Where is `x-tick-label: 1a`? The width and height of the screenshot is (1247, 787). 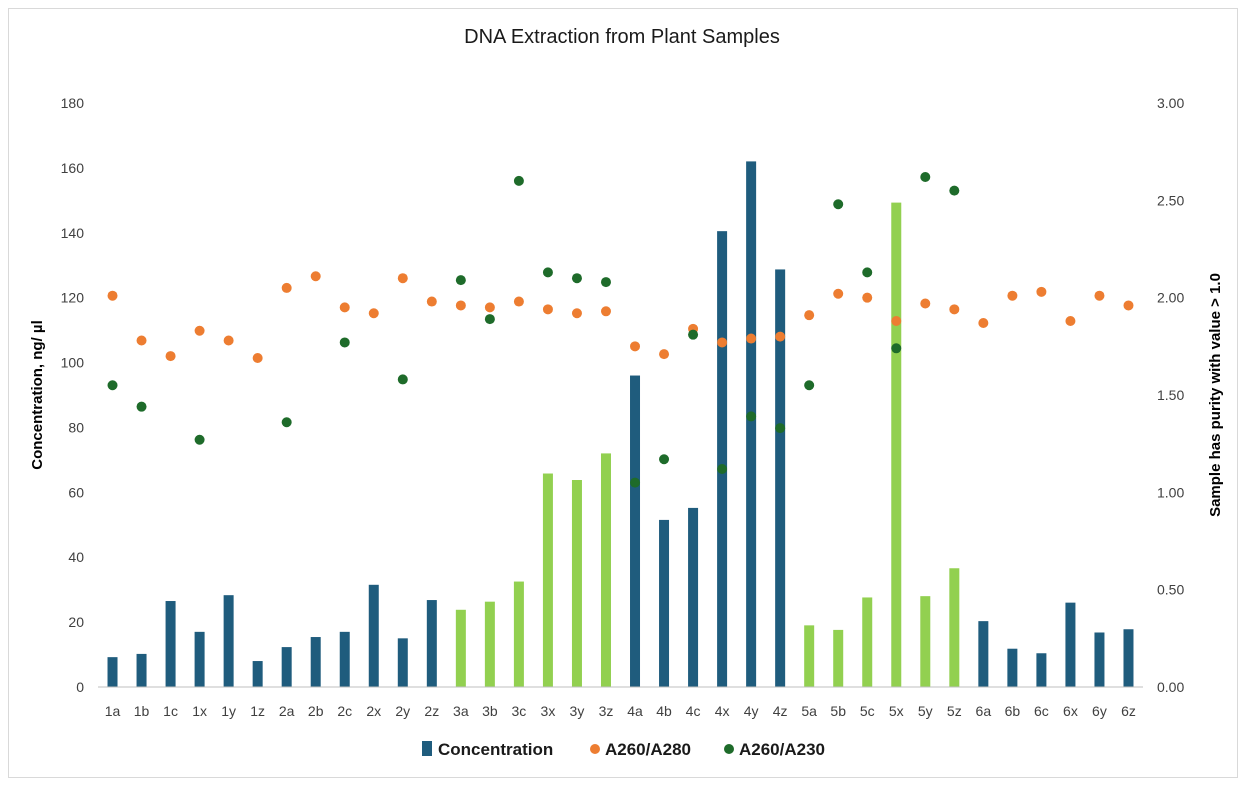 x-tick-label: 1a is located at coordinates (113, 711).